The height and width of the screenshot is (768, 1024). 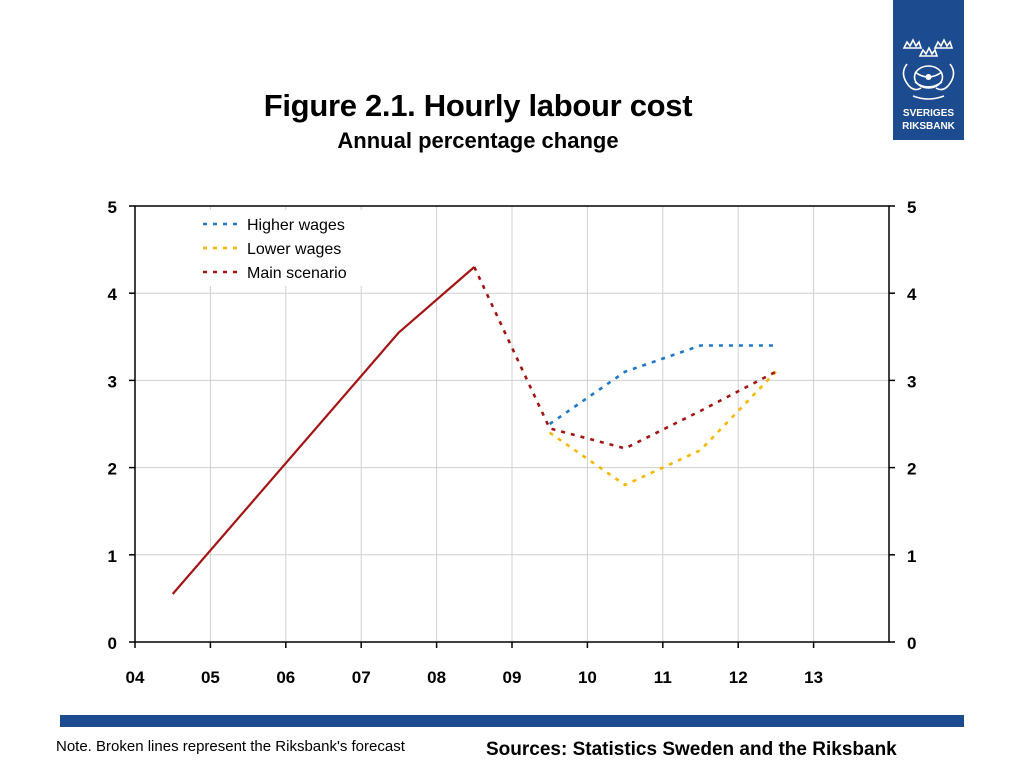 What do you see at coordinates (361, 677) in the screenshot?
I see `x-tick-label: 07` at bounding box center [361, 677].